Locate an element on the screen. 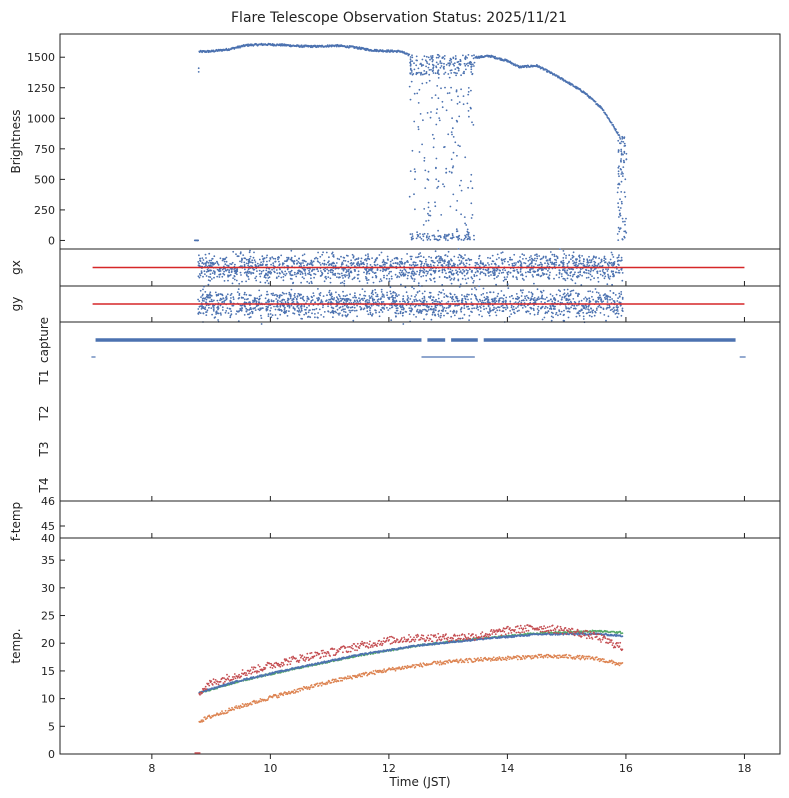 The height and width of the screenshot is (798, 789). brightness-series is located at coordinates (410, 142).